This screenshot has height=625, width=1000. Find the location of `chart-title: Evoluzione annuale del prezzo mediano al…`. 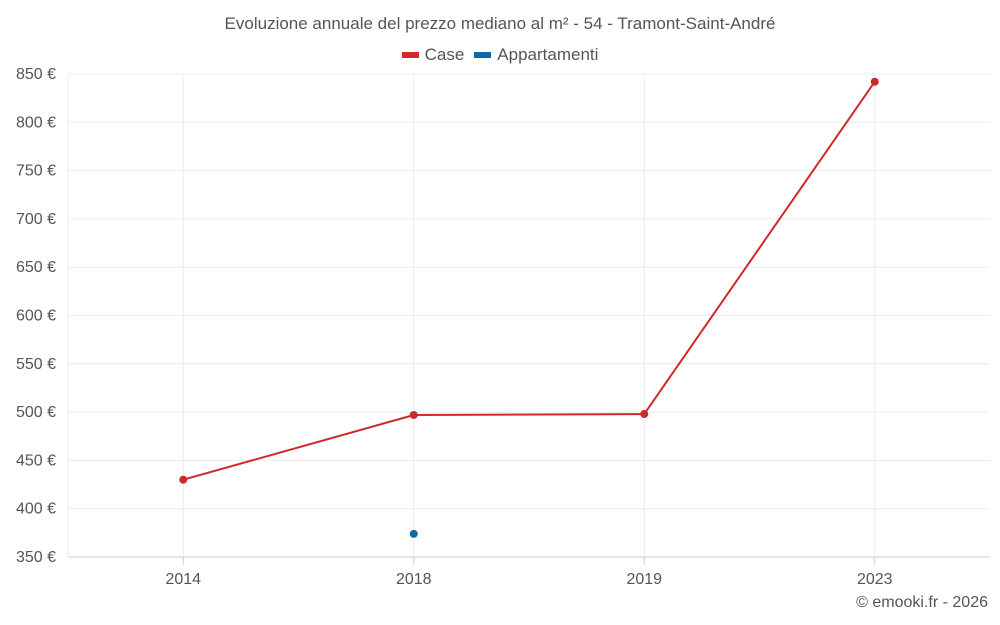

chart-title: Evoluzione annuale del prezzo mediano al… is located at coordinates (500, 23).